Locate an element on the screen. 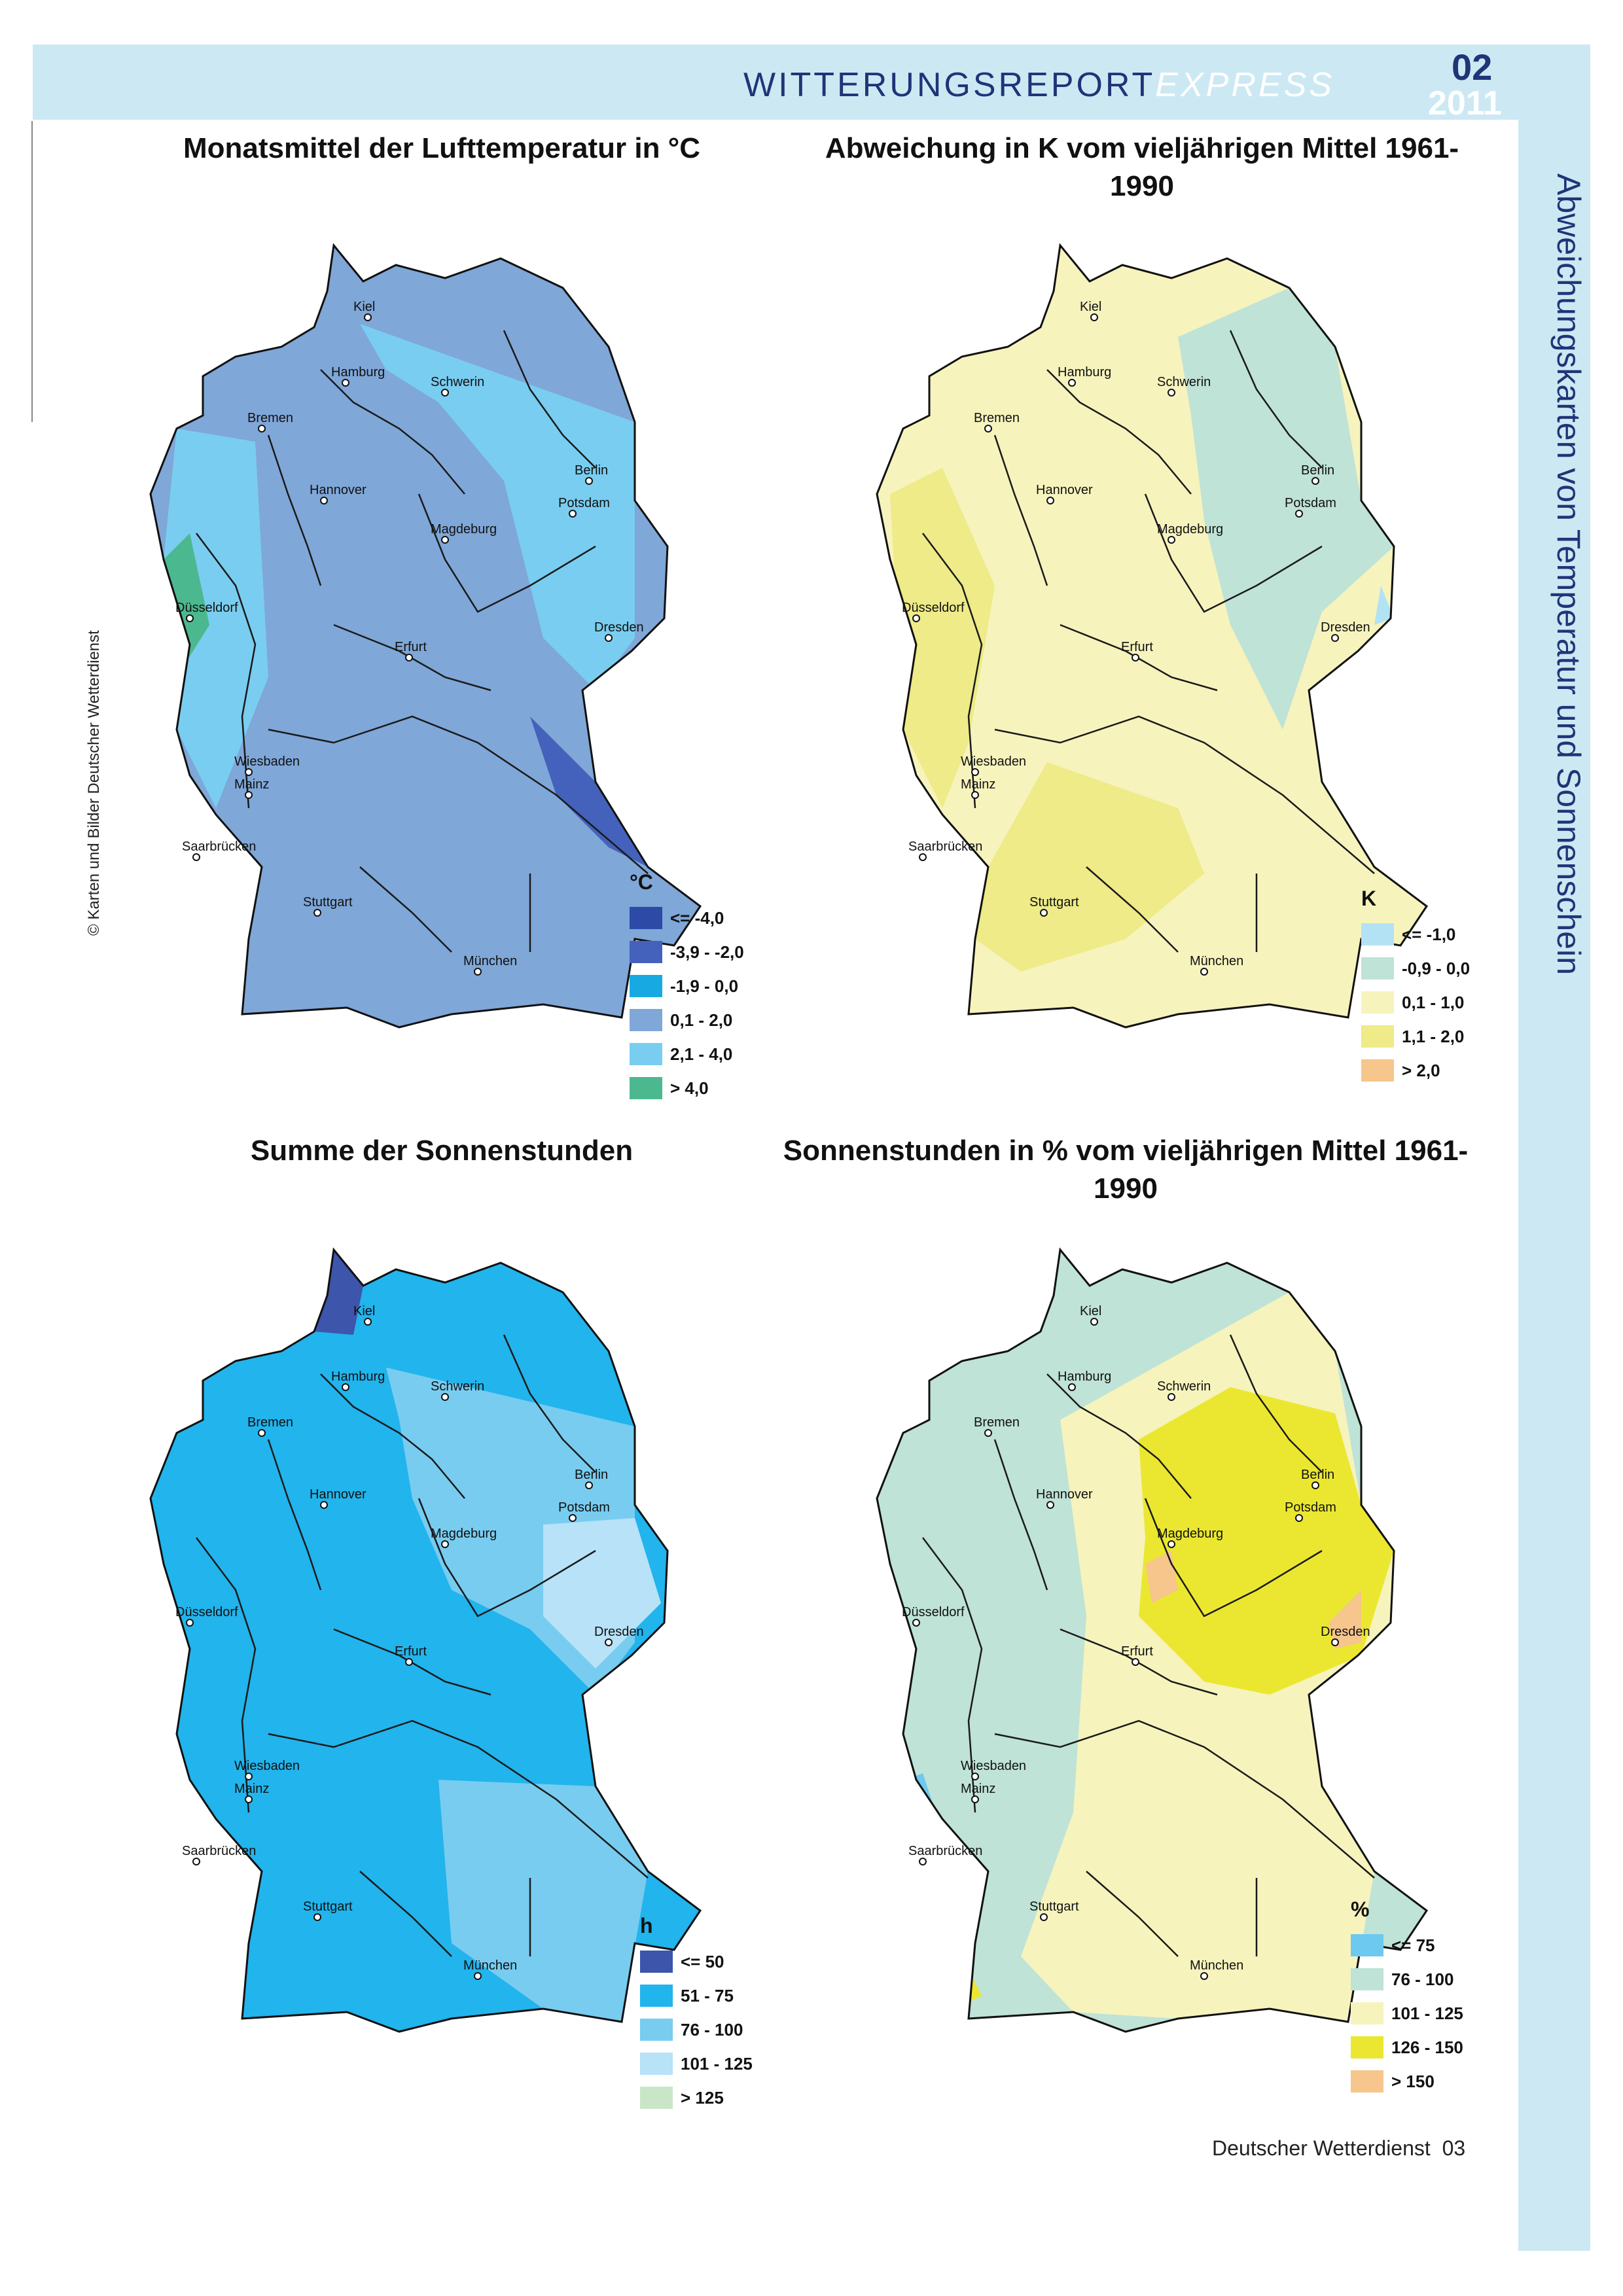 The width and height of the screenshot is (1623, 2296). legend-unit: % is located at coordinates (1360, 1910).